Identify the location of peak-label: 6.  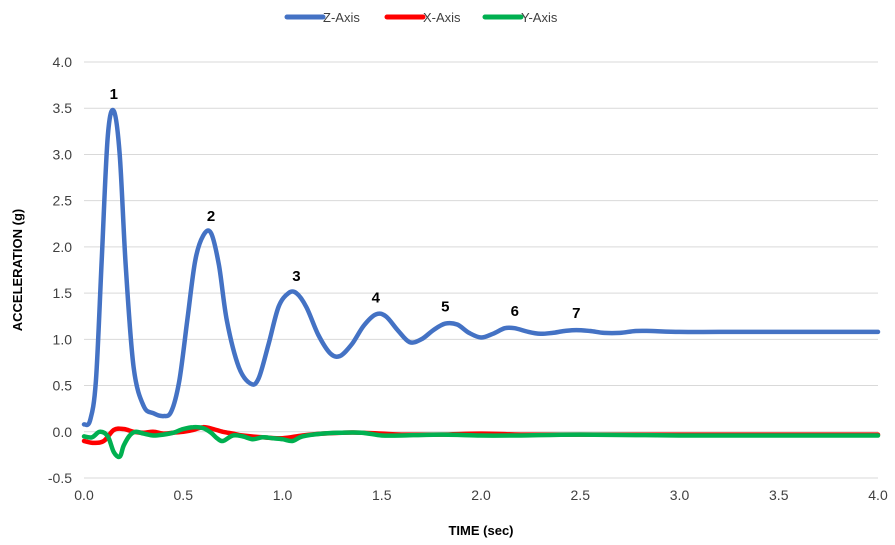
(515, 311).